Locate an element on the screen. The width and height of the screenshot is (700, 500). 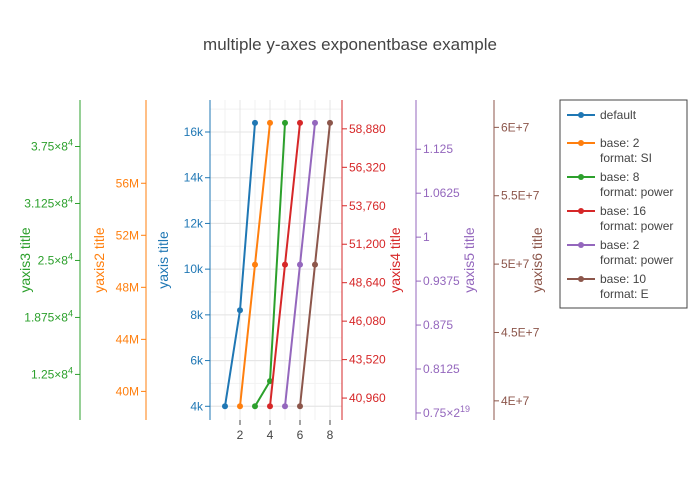
y6-tick-label: 4.5E+7 is located at coordinates (520, 332).